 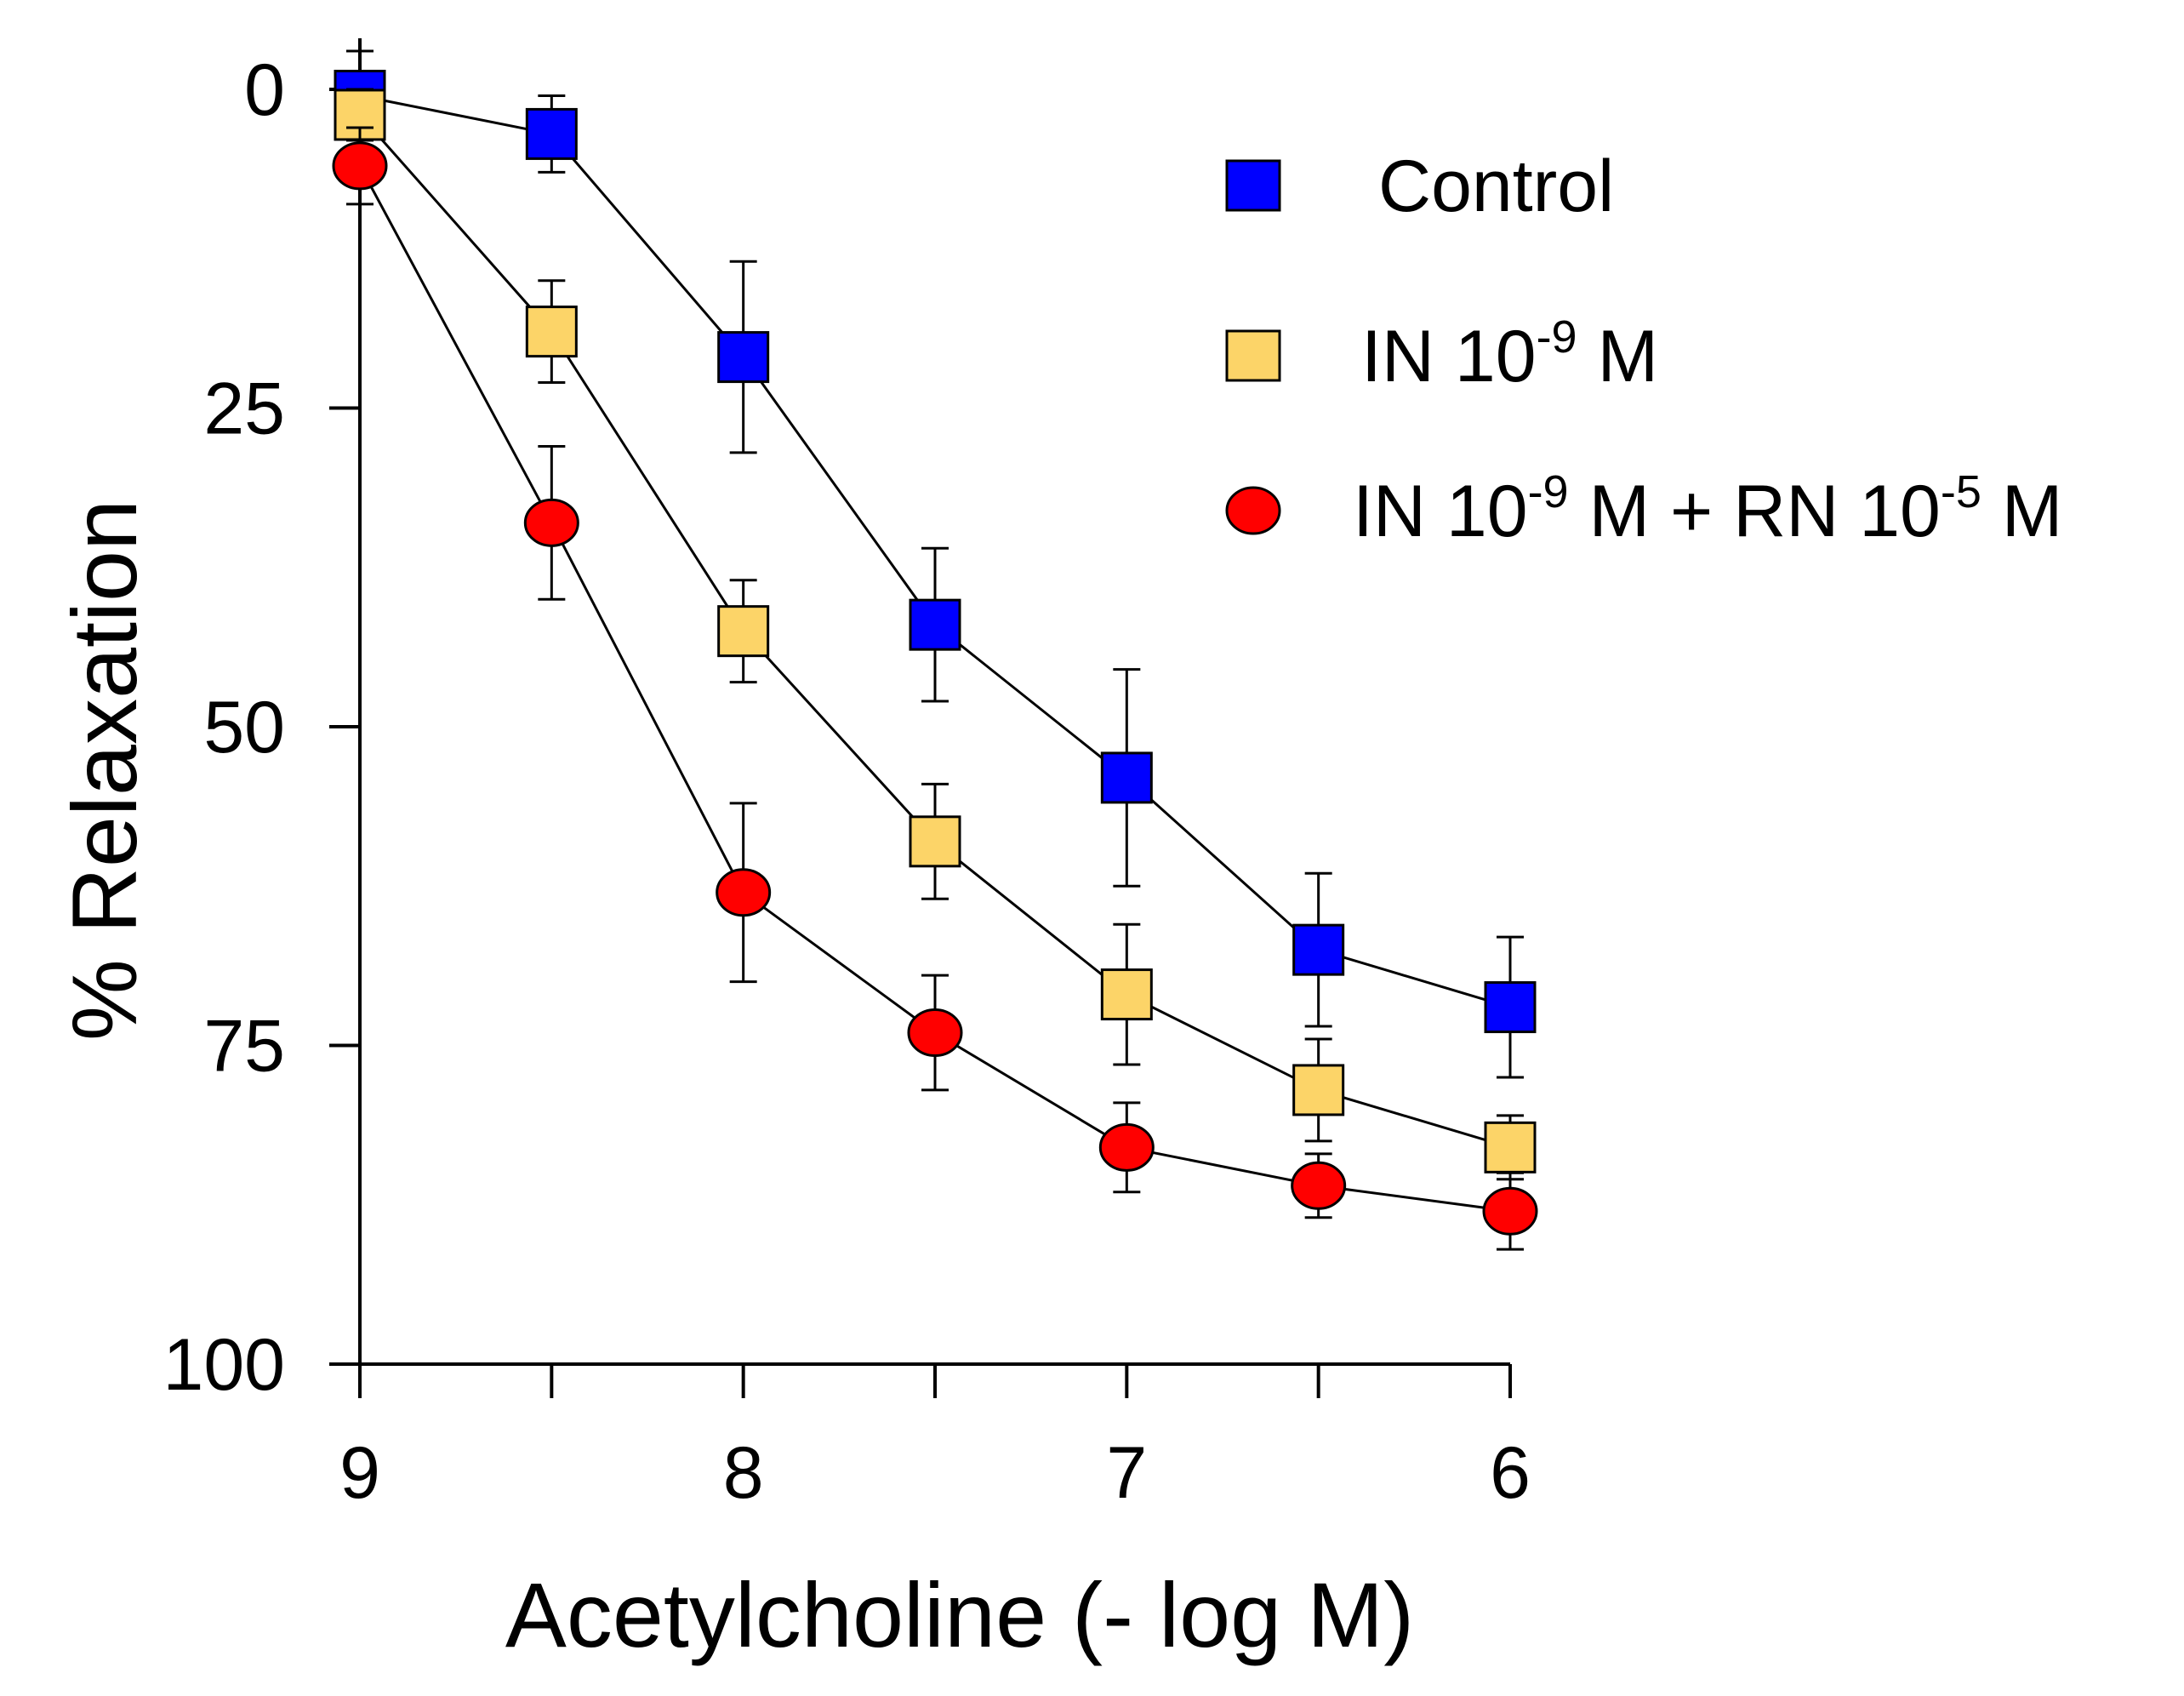 What do you see at coordinates (960, 1614) in the screenshot?
I see `x-axis-title: Acetylcholine (- log M)` at bounding box center [960, 1614].